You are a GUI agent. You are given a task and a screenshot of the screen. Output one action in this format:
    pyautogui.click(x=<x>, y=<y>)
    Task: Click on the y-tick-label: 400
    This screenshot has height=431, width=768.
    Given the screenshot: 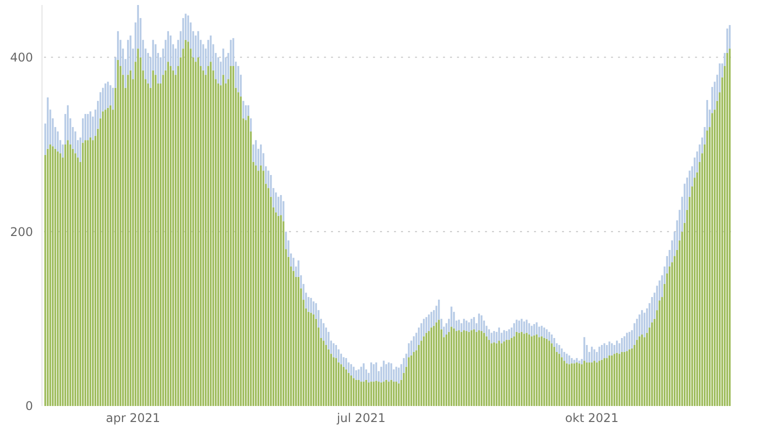 What is the action you would take?
    pyautogui.click(x=21, y=57)
    